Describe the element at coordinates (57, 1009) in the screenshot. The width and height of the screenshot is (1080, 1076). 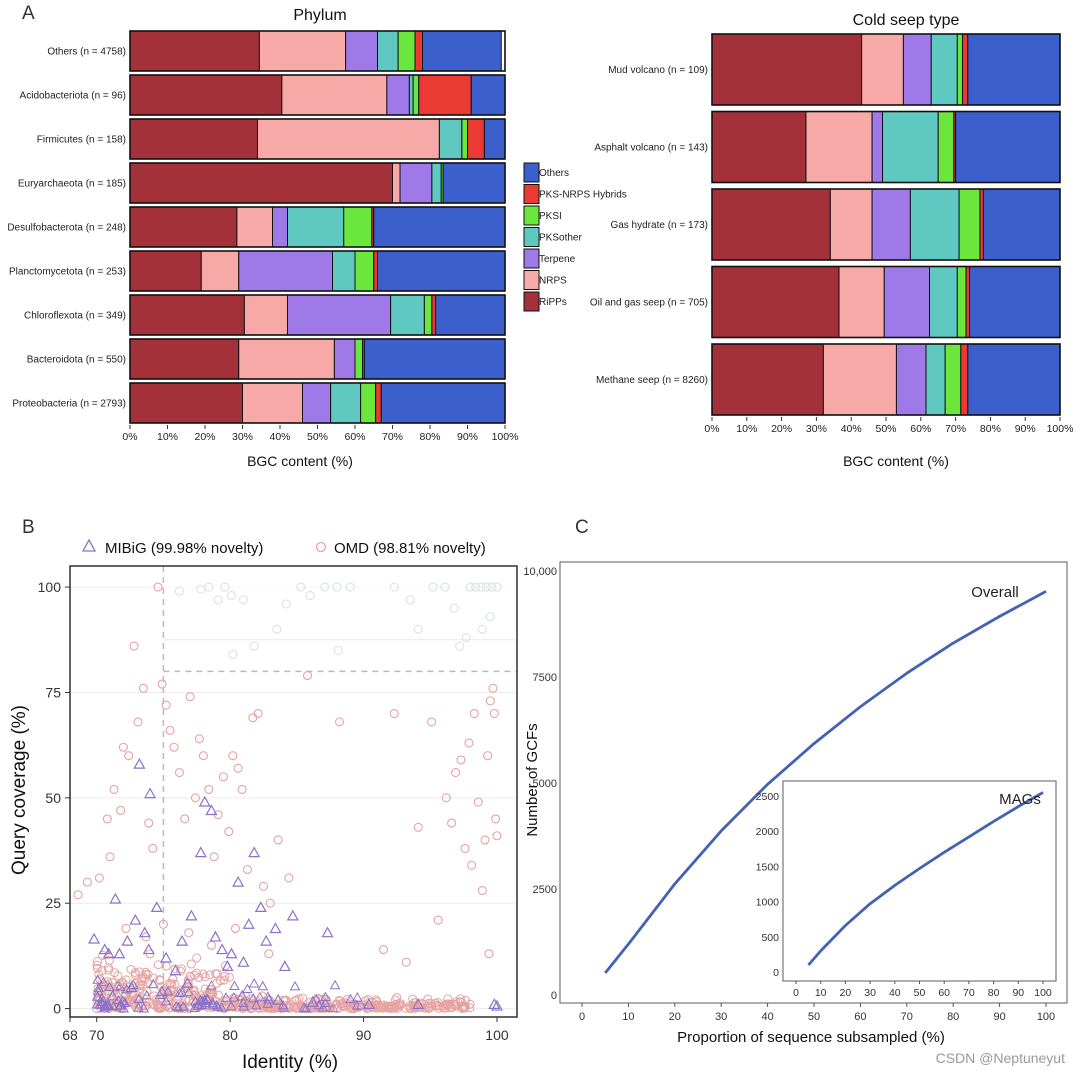
I see `y-tick-label: 0` at that location.